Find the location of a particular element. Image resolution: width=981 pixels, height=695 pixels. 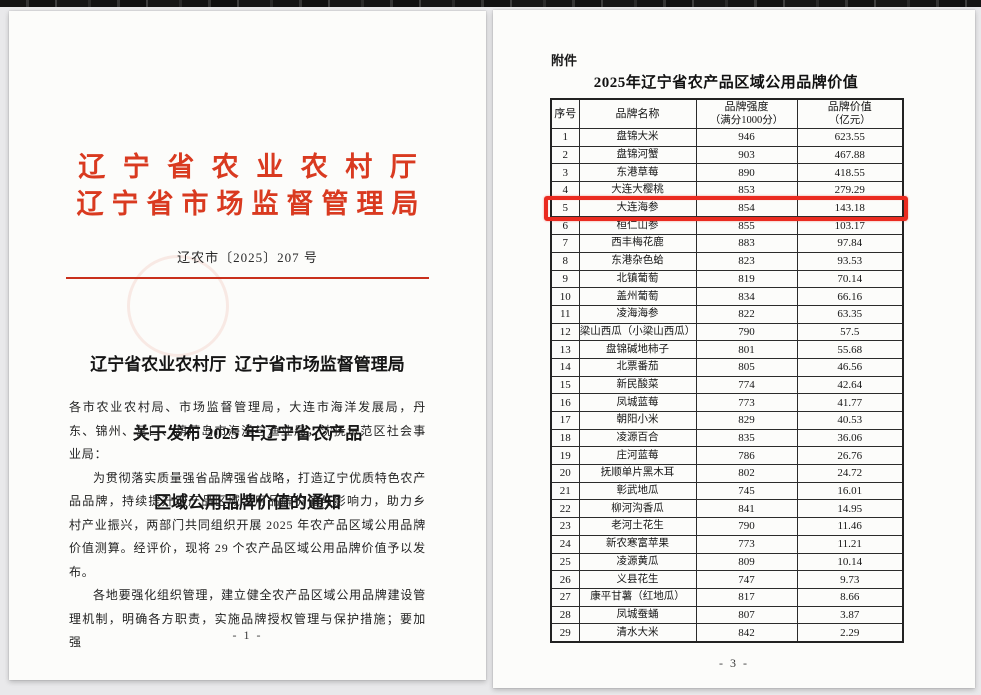

cell-brand-name: 东港草莓 is located at coordinates (637, 173).